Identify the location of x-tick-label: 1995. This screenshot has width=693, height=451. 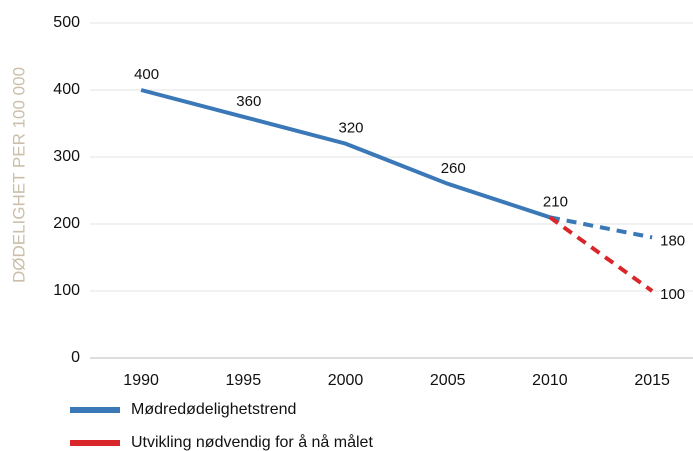
(244, 380).